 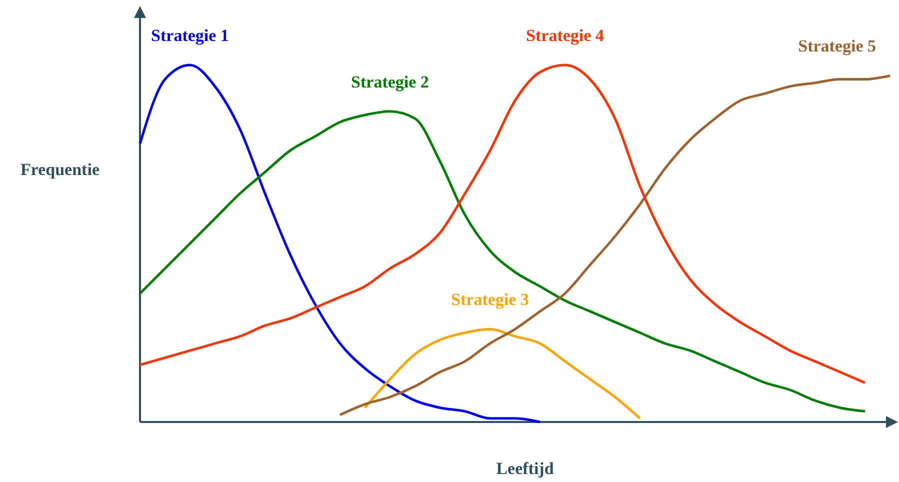 What do you see at coordinates (525, 468) in the screenshot?
I see `x-axis-title: Leeftijd` at bounding box center [525, 468].